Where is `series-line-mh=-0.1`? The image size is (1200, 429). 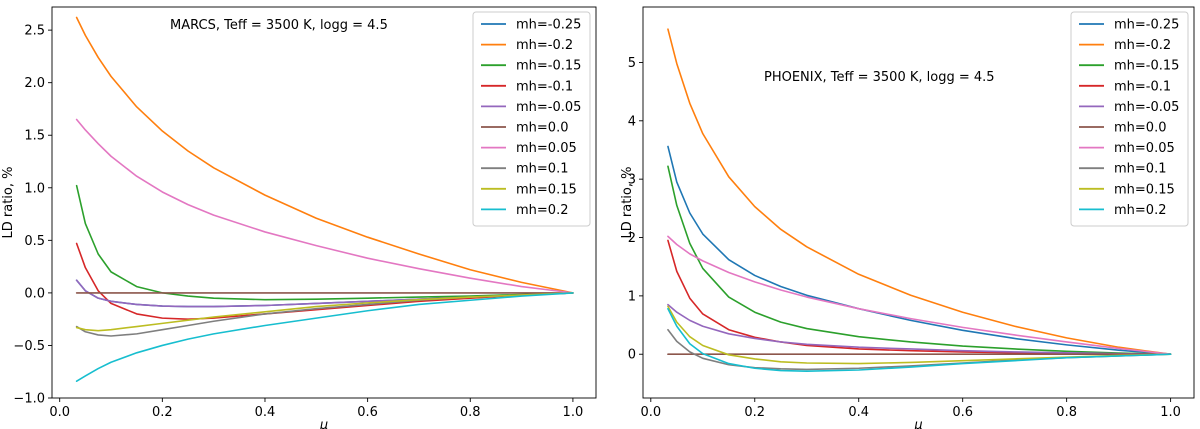 series-line-mh=-0.1 is located at coordinates (324, 281).